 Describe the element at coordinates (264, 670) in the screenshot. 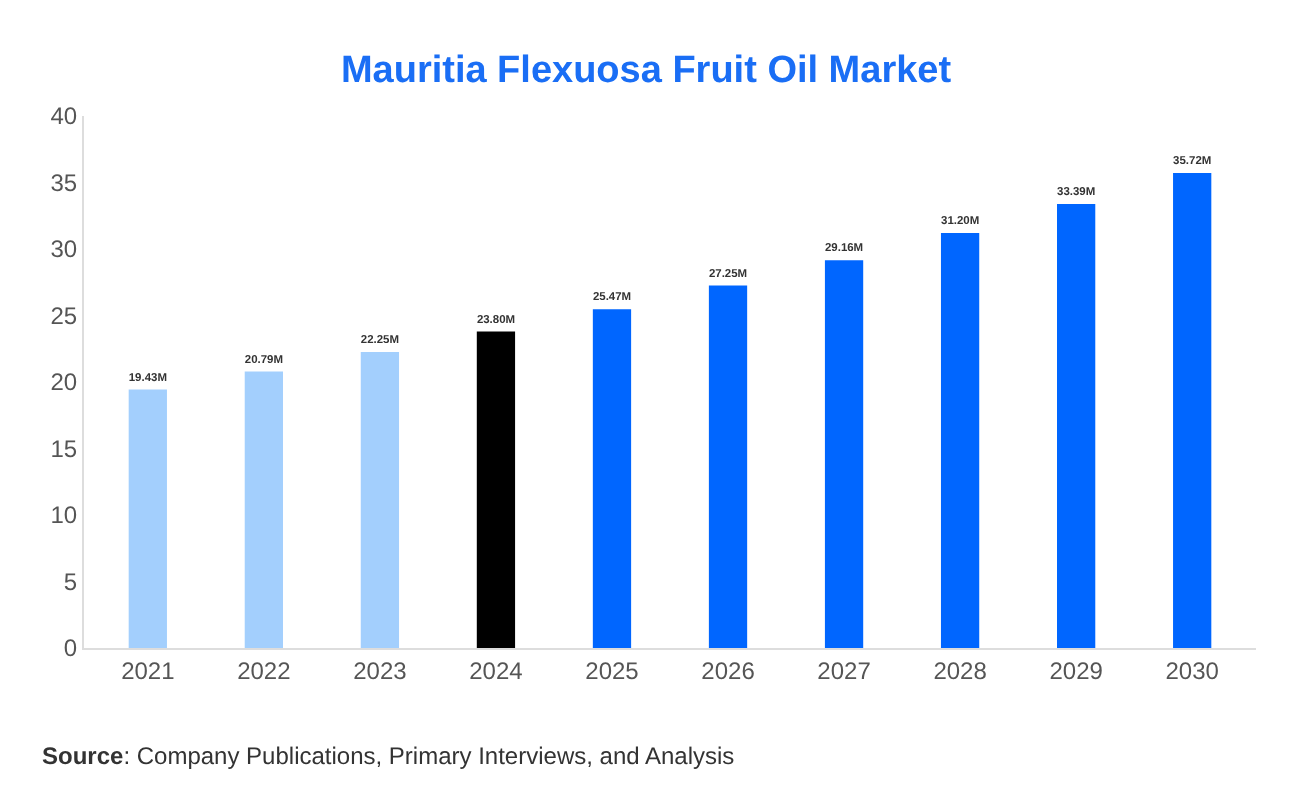

I see `x-tick-label: 2022` at that location.